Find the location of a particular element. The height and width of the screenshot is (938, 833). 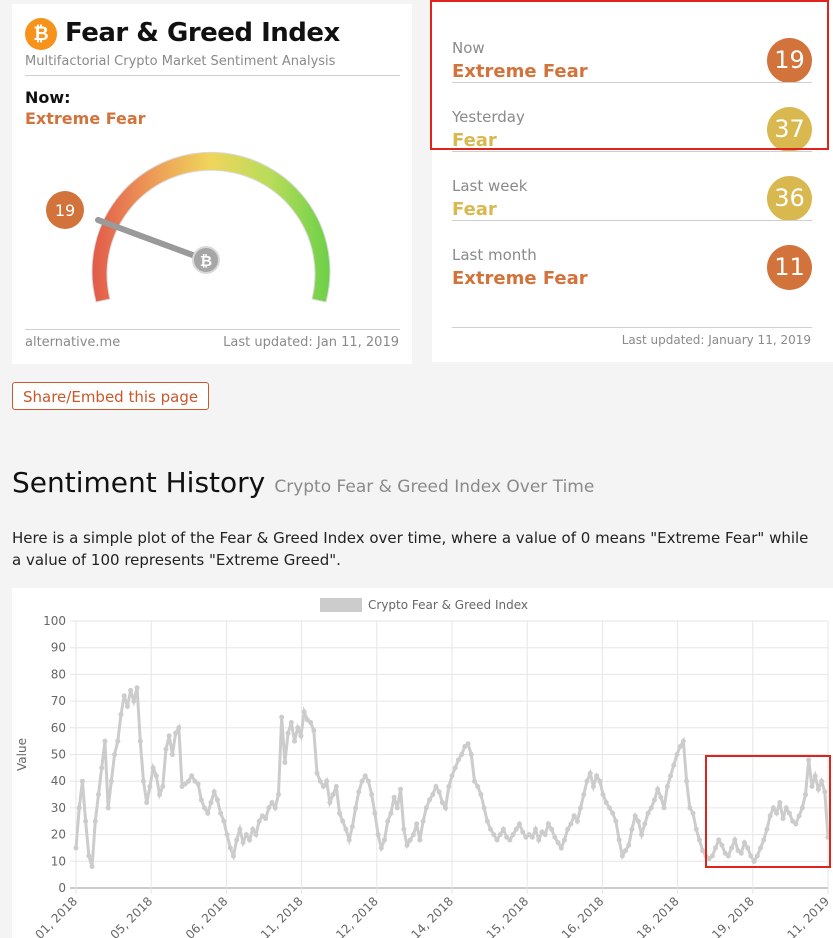

y-tick-label: 20 is located at coordinates (58, 835).